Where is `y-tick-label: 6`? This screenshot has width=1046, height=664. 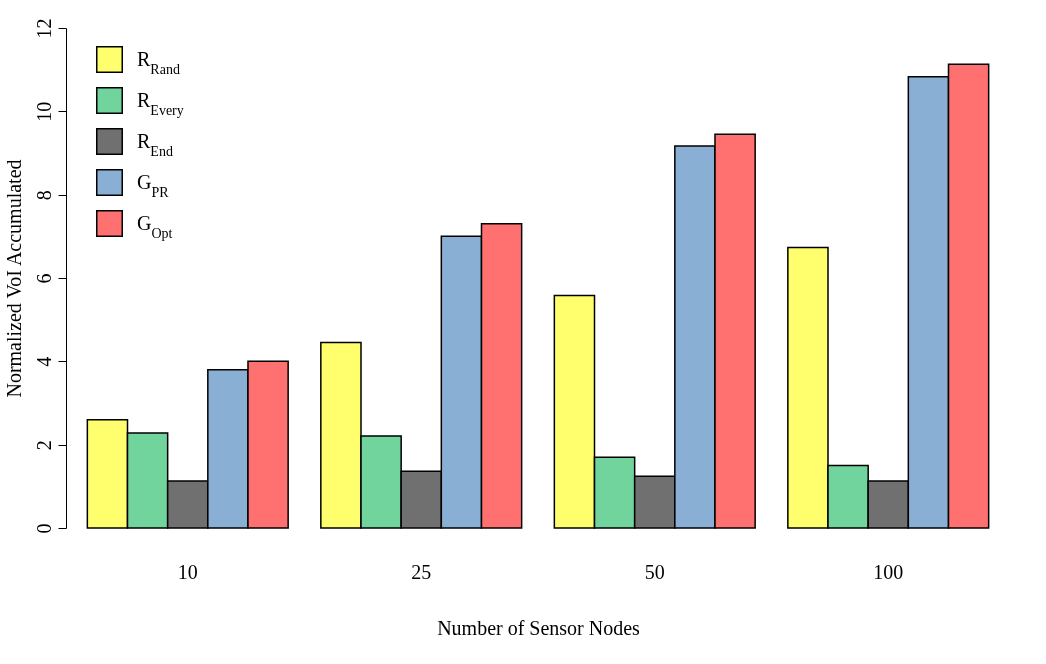 y-tick-label: 6 is located at coordinates (43, 278).